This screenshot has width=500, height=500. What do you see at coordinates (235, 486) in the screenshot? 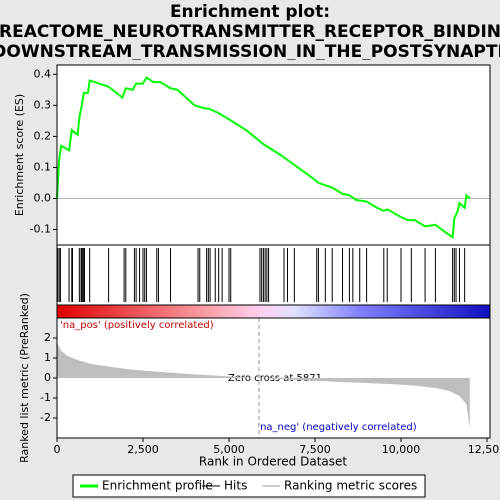
I see `legend-label: Hits` at bounding box center [235, 486].